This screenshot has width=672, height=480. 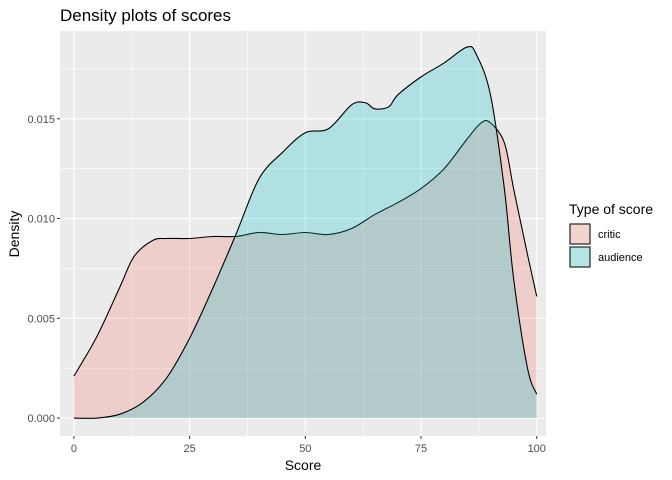 What do you see at coordinates (620, 258) in the screenshot?
I see `legend-label-audience: audience` at bounding box center [620, 258].